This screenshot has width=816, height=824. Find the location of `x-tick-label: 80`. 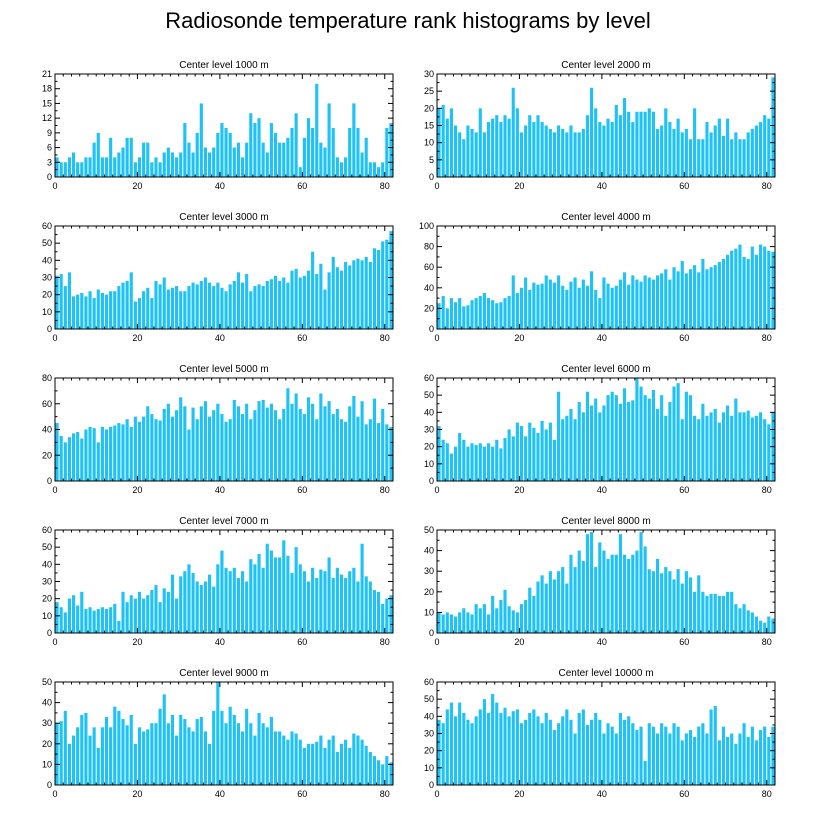

x-tick-label: 80 is located at coordinates (767, 186).